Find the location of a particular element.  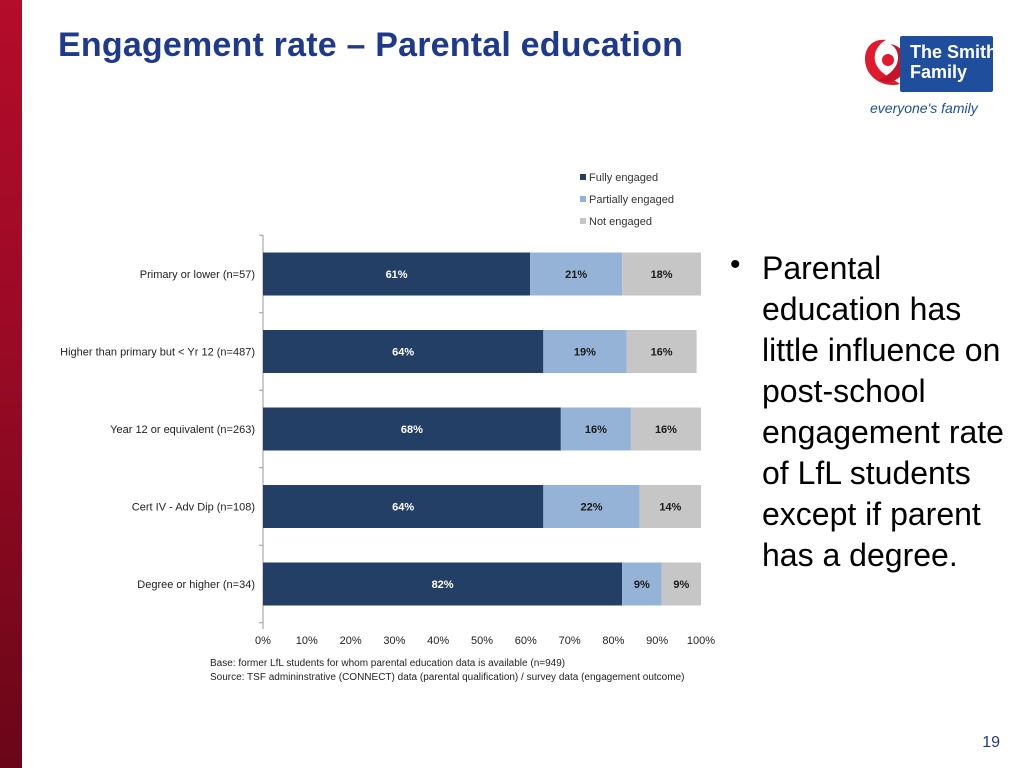

data-label: 14% is located at coordinates (670, 508).